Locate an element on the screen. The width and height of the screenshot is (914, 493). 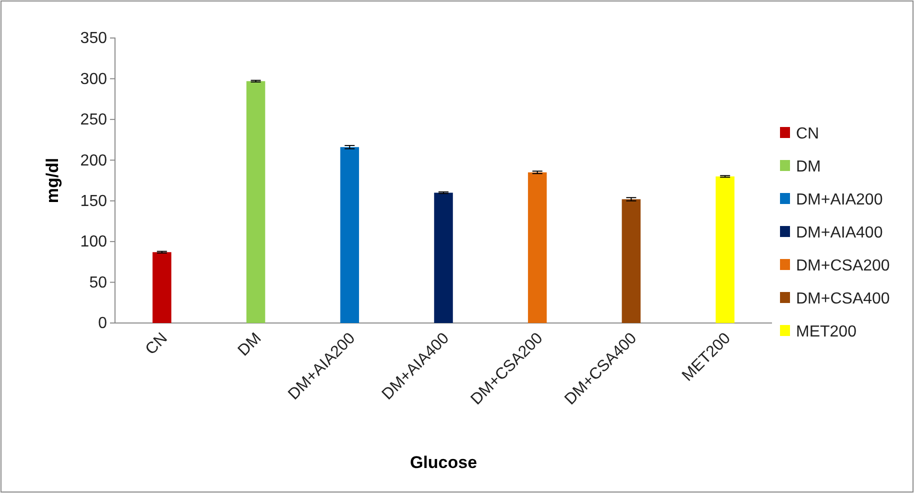
x-tick-label: DM is located at coordinates (250, 345).